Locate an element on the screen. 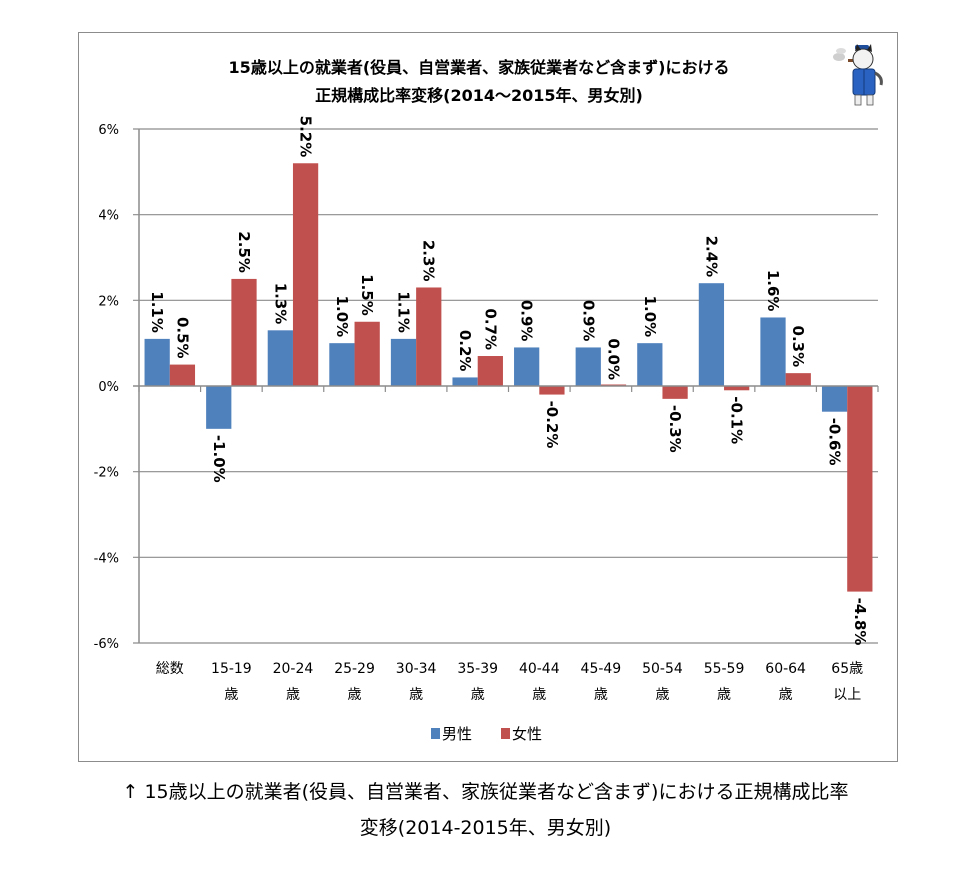  y-tick-label: -4% is located at coordinates (106, 558).